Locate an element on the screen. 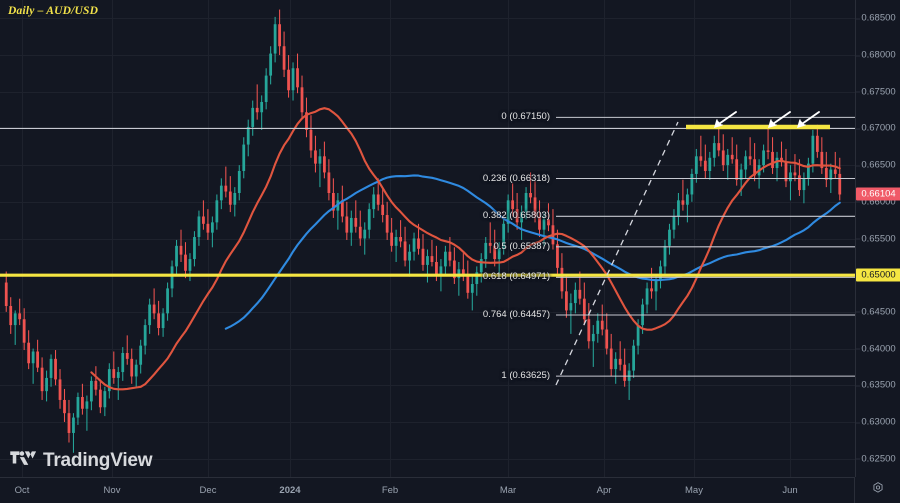  tradingview-watermark: TradingView is located at coordinates (81, 461).